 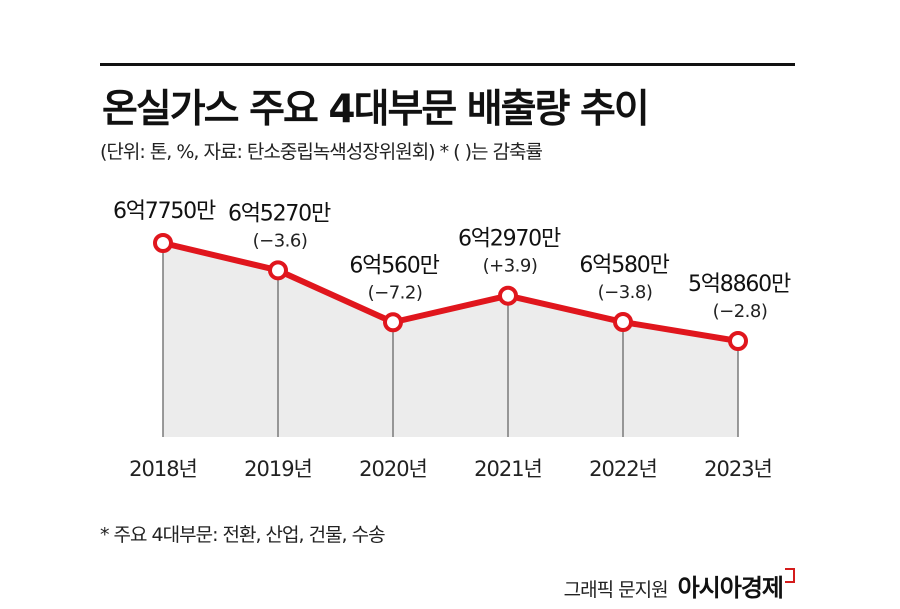 What do you see at coordinates (508, 469) in the screenshot?
I see `x-tick-label: 2021년` at bounding box center [508, 469].